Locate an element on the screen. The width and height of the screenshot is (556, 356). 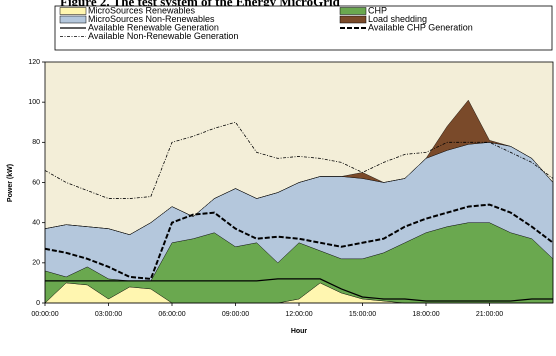
x-tick-label: 12:00:00 is located at coordinates (298, 314).